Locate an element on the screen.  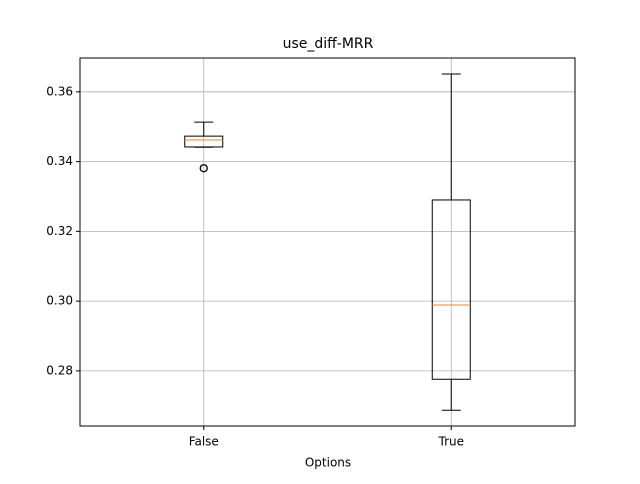
y-tick-label: 0.36 is located at coordinates (59, 91).